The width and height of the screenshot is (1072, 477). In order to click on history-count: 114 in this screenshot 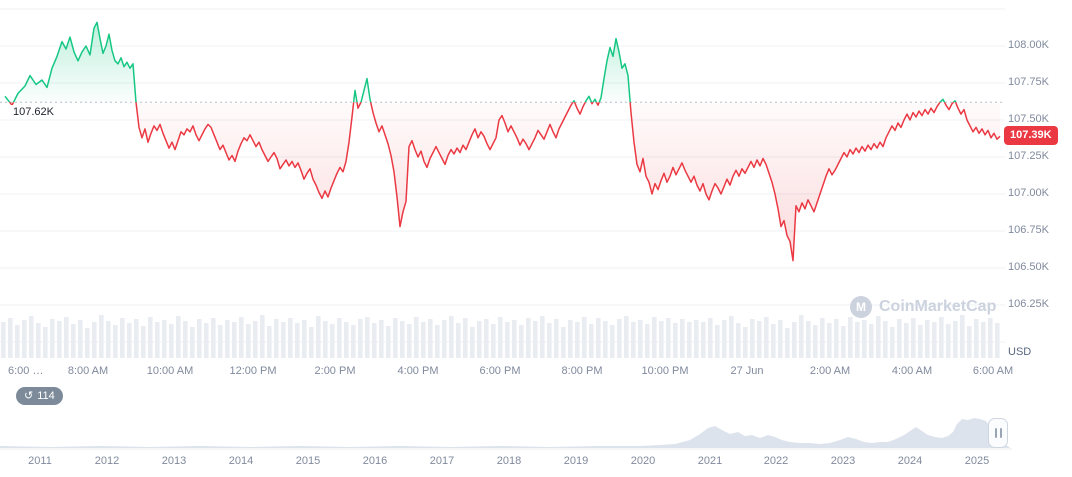, I will do `click(46, 396)`.